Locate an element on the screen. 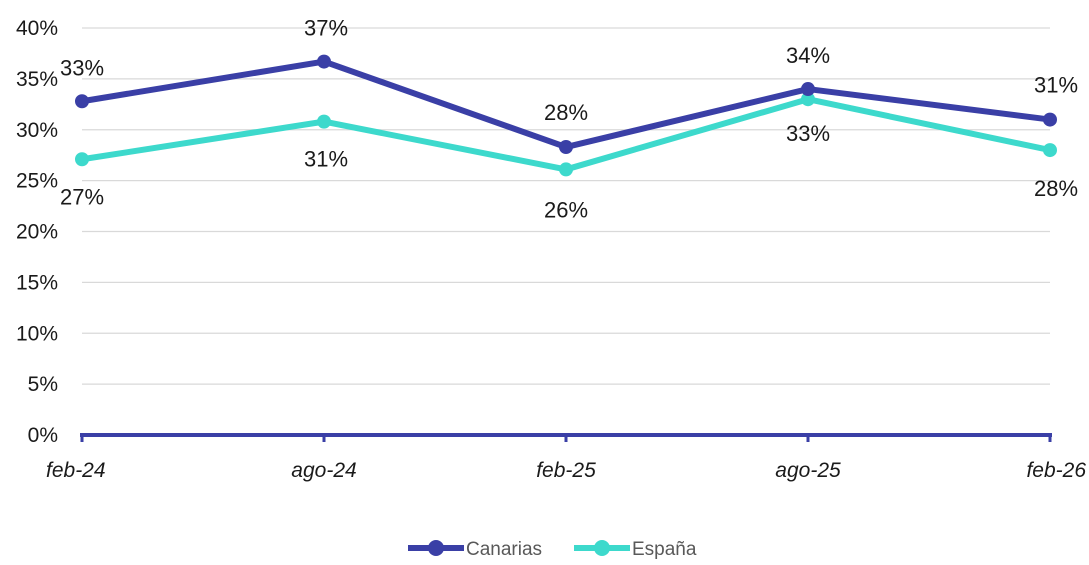 This screenshot has height=565, width=1089. data-label: 27% is located at coordinates (82, 196).